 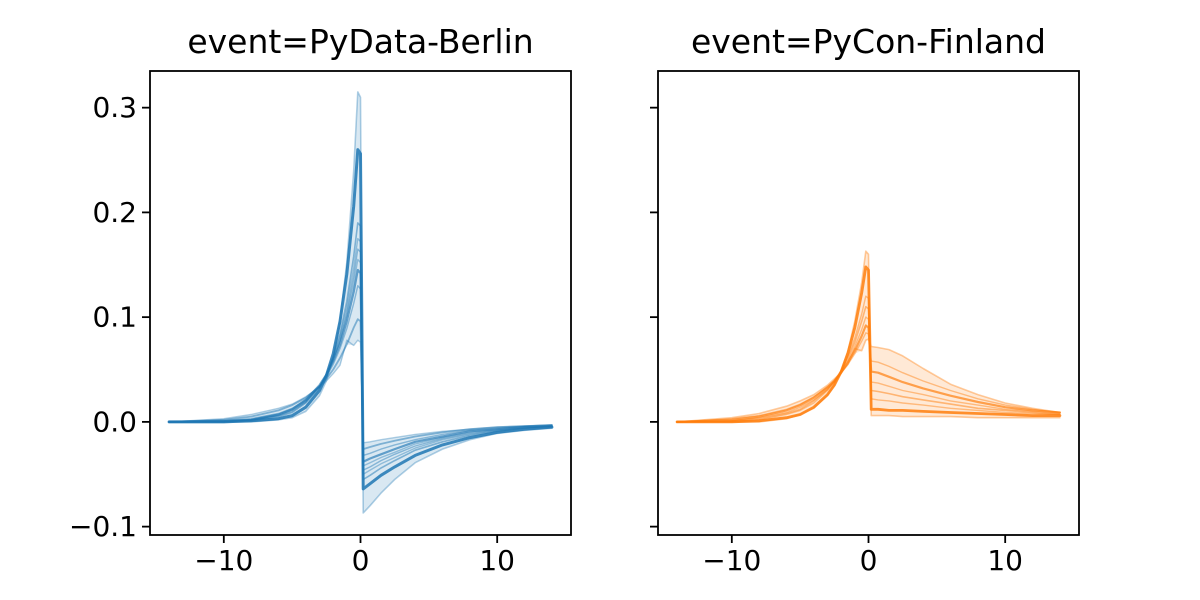 I want to click on y-tick-label: 0.1, so click(x=114, y=317).